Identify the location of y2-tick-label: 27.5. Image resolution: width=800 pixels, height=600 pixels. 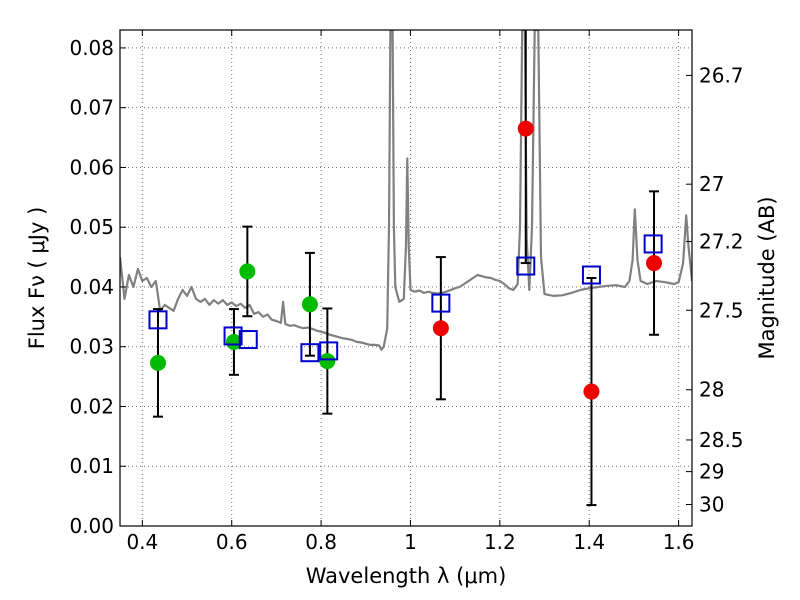
(721, 310).